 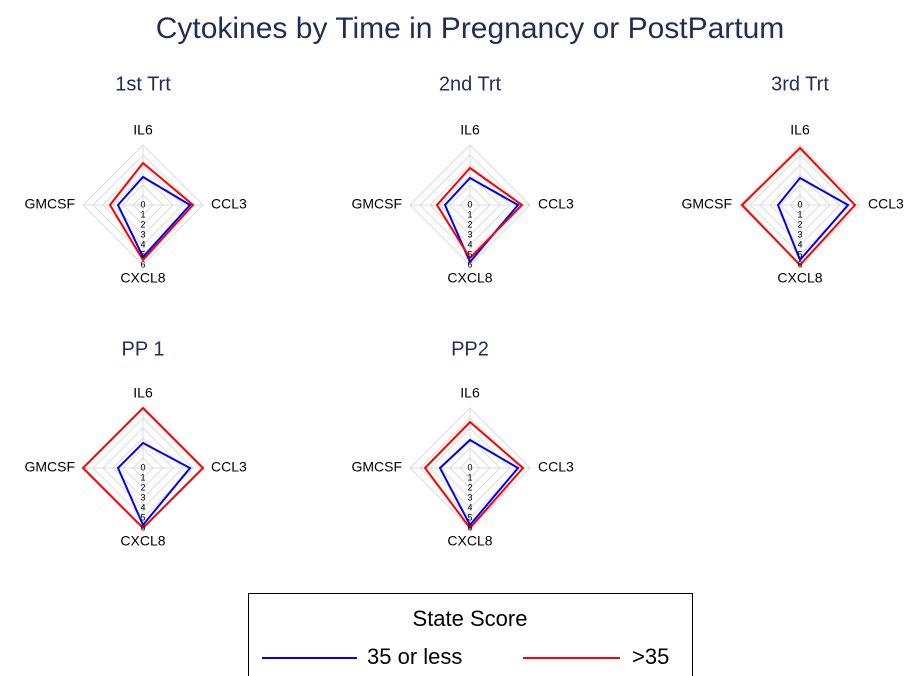 What do you see at coordinates (414, 656) in the screenshot?
I see `legend-label: 35 or less` at bounding box center [414, 656].